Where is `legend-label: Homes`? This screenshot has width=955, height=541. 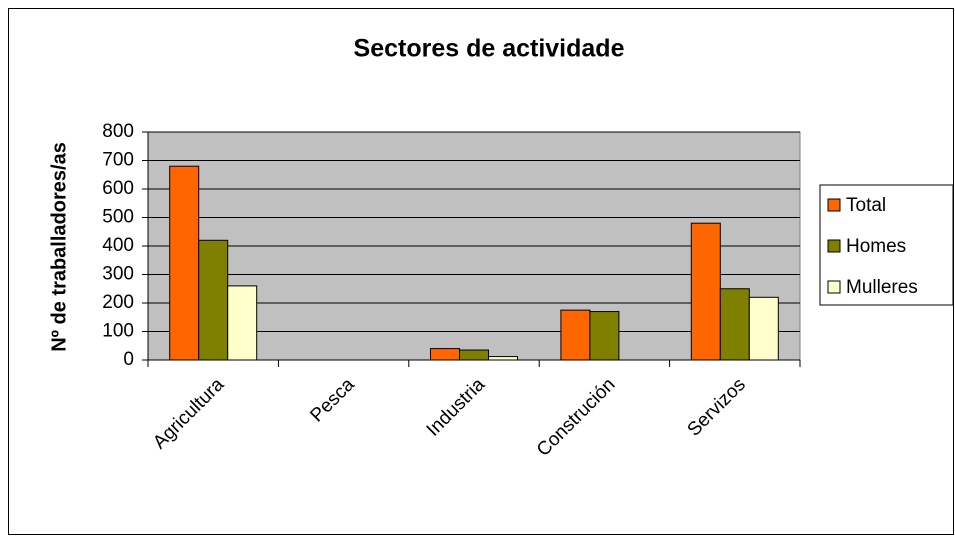 legend-label: Homes is located at coordinates (876, 246).